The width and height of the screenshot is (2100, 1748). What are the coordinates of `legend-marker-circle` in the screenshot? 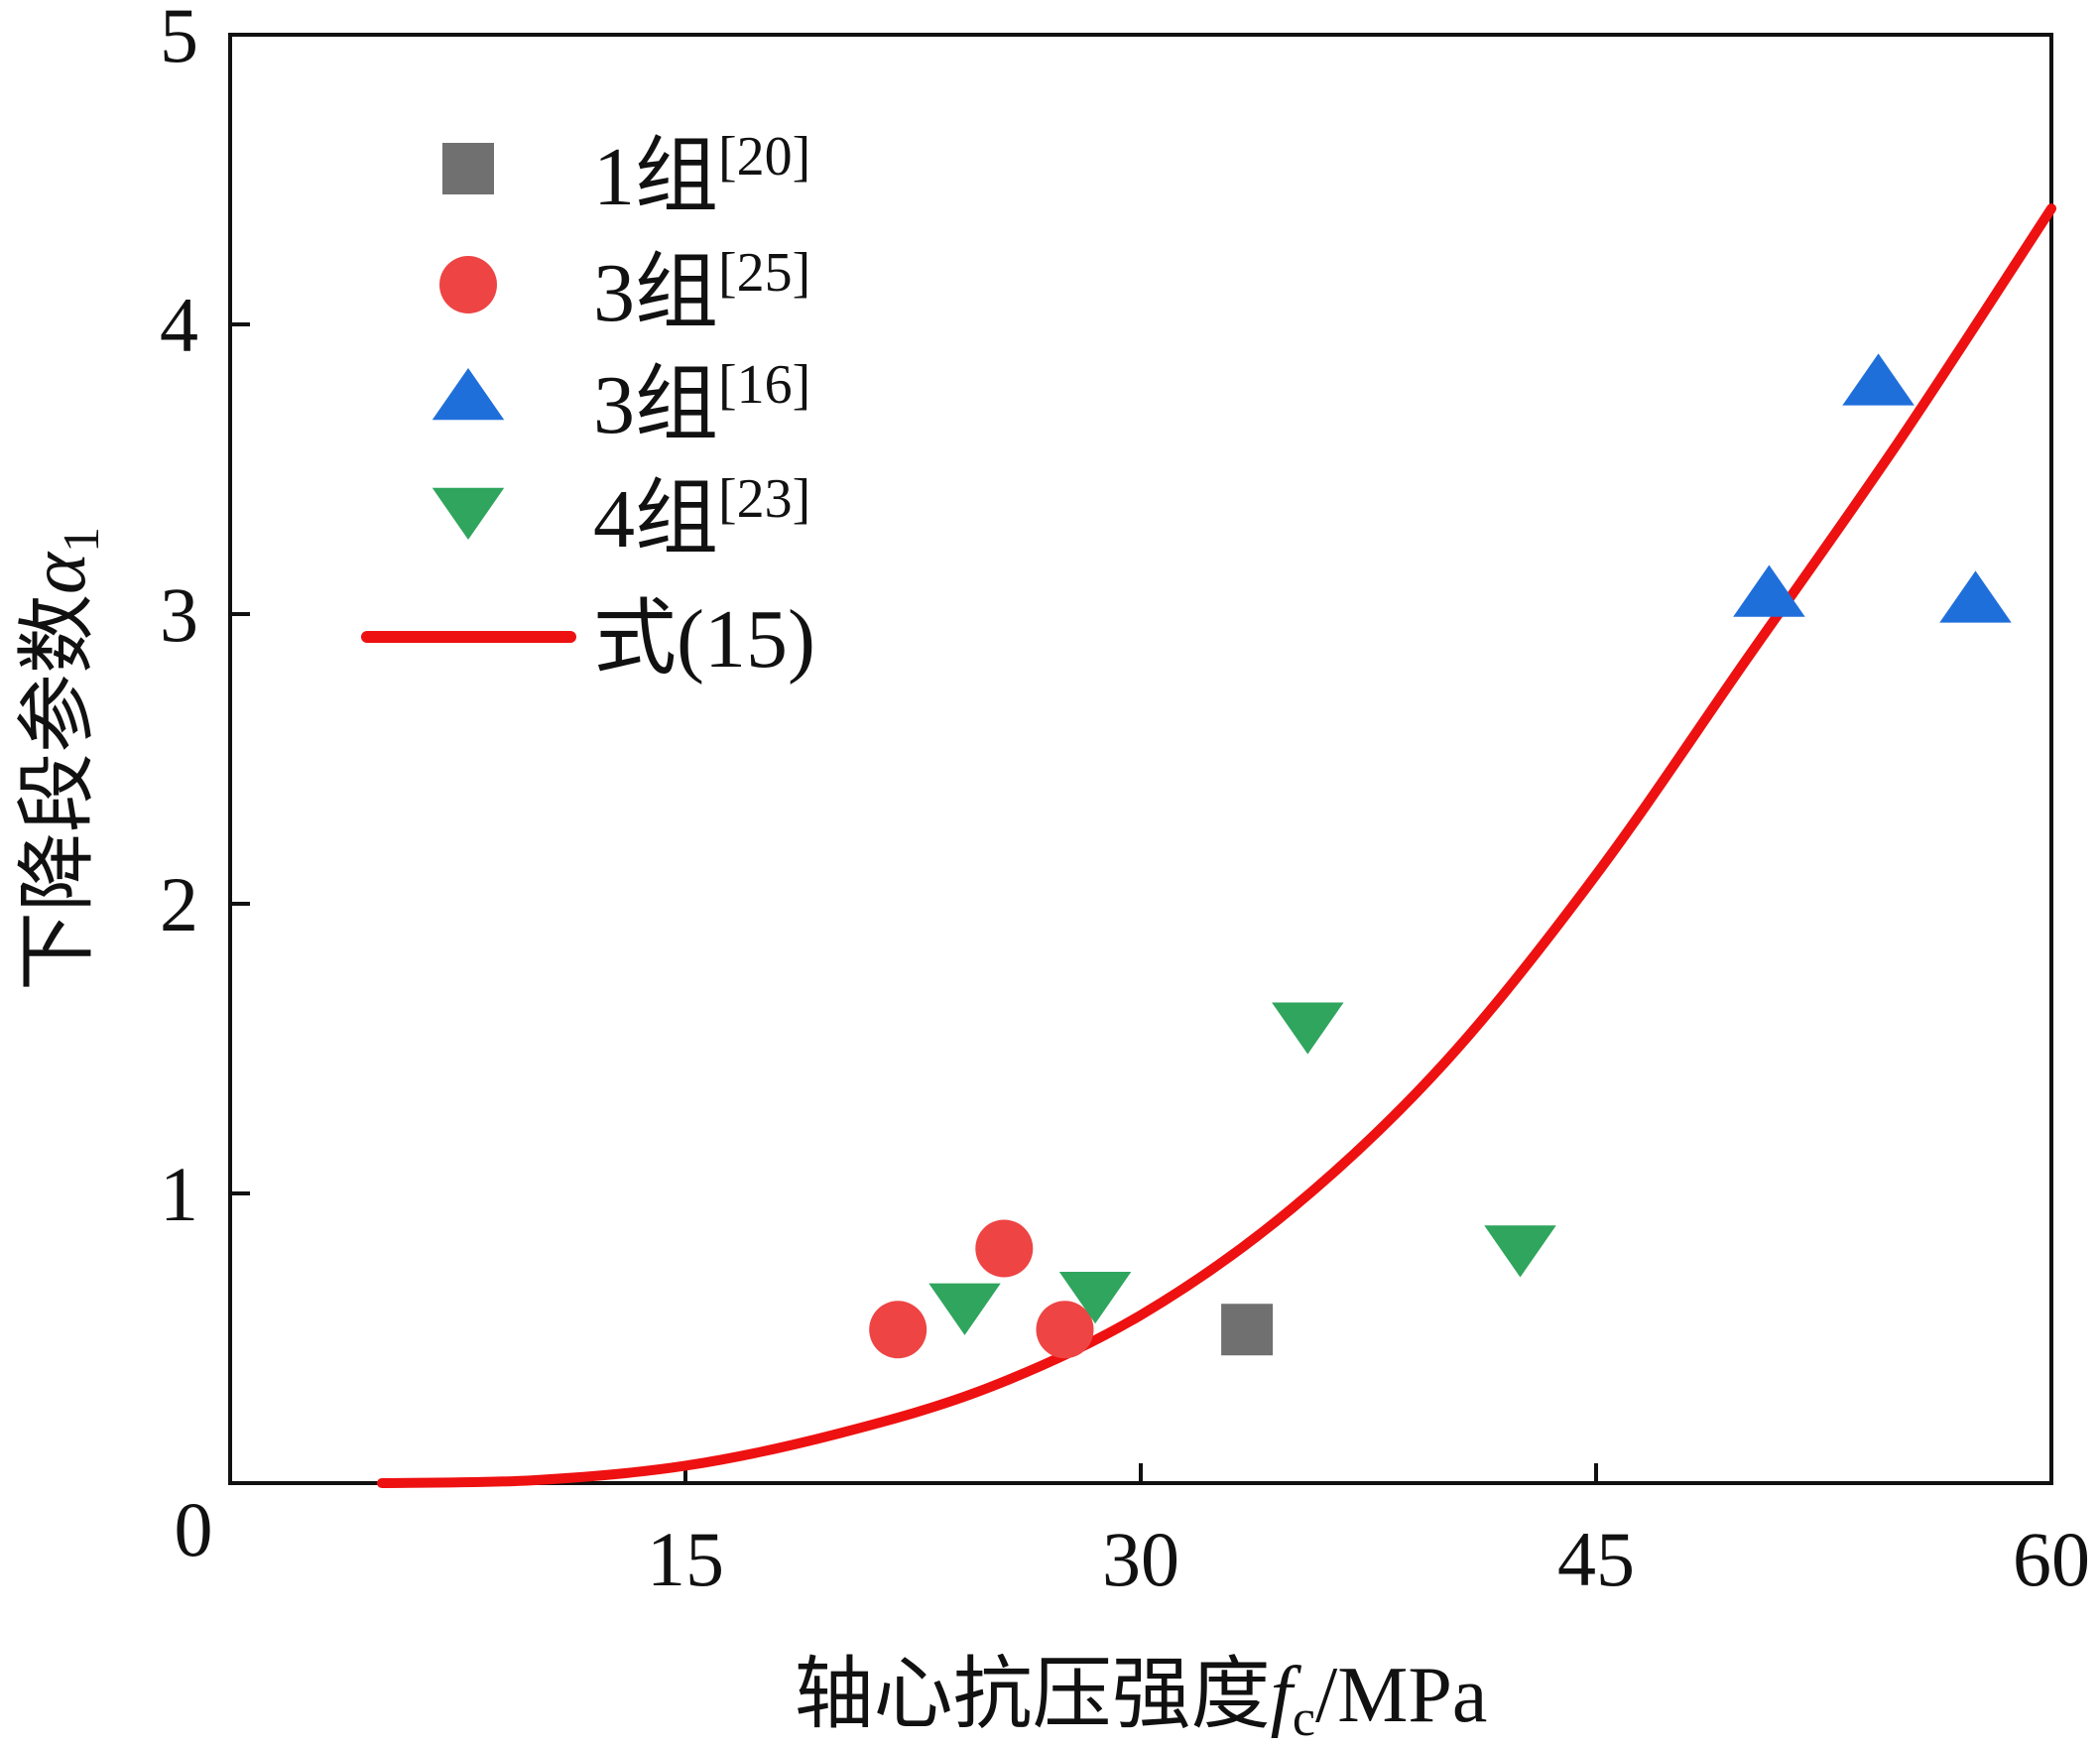 It's located at (468, 284).